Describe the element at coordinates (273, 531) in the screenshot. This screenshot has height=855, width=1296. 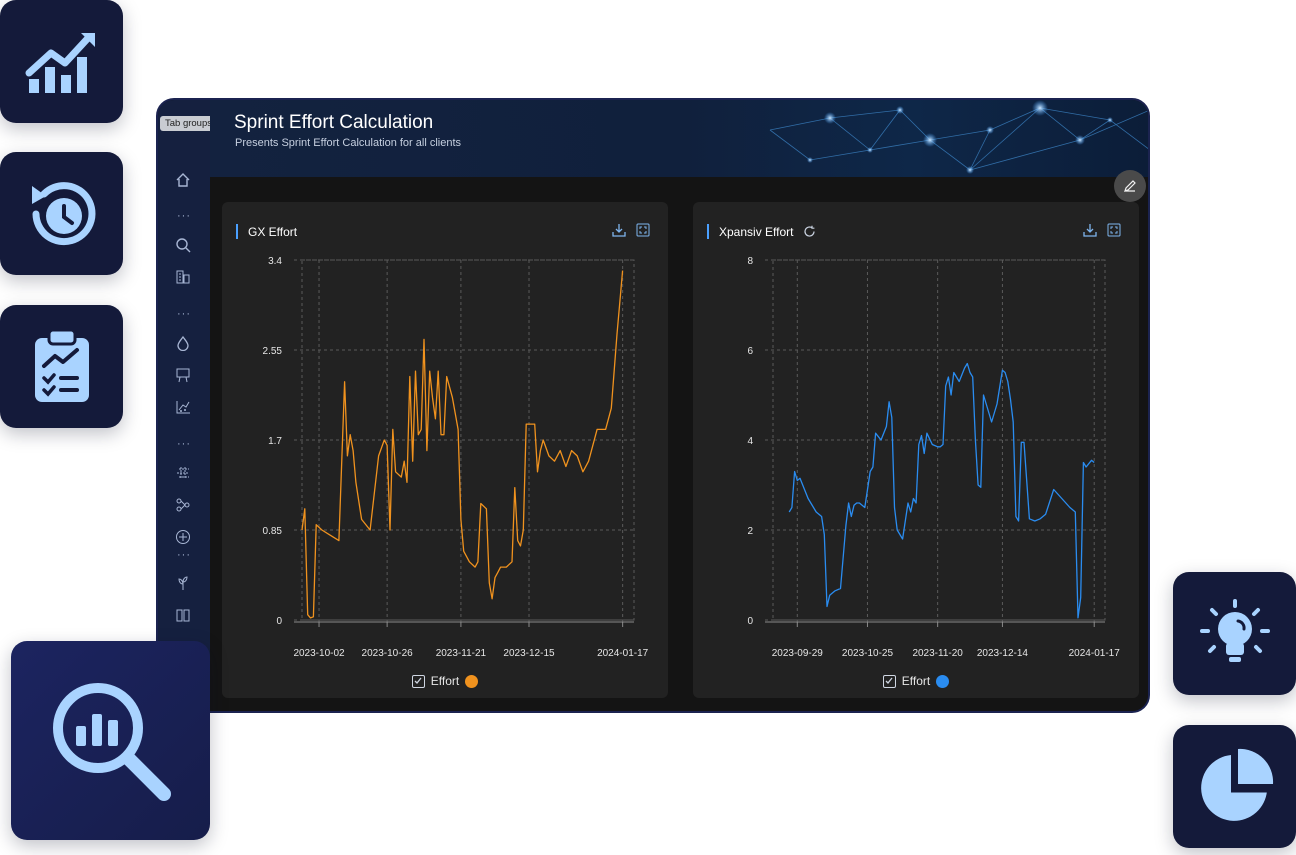
I see `y-tick-label: 0.85` at that location.